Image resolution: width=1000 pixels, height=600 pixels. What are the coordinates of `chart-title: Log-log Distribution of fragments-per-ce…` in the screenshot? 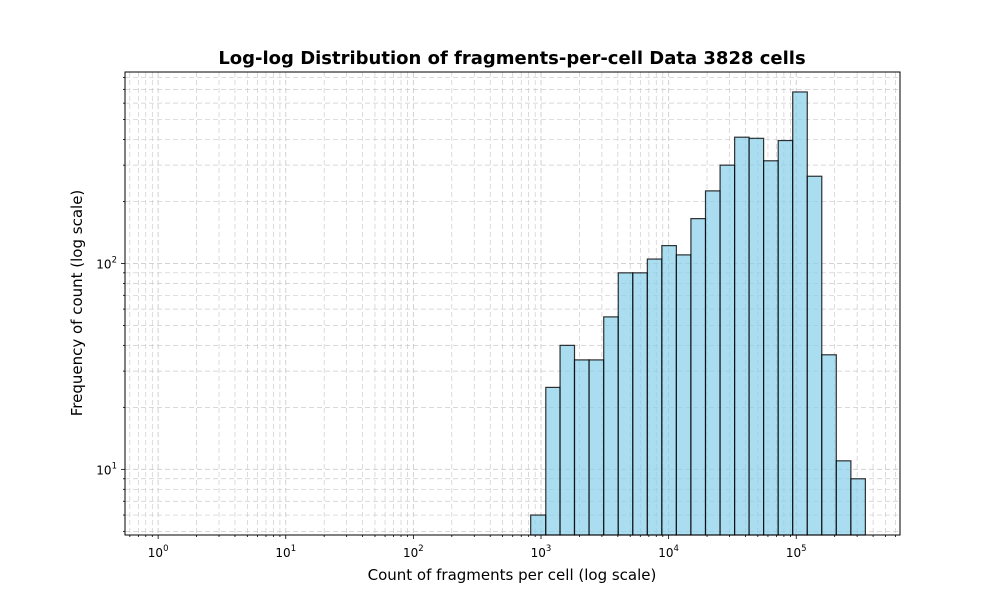 It's located at (511, 58).